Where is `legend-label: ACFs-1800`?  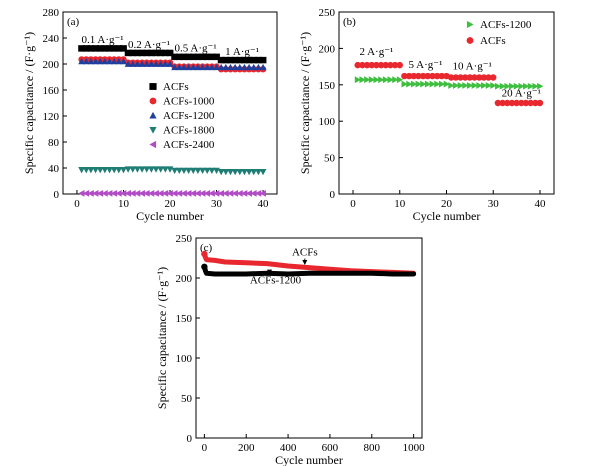 legend-label: ACFs-1800 is located at coordinates (189, 131).